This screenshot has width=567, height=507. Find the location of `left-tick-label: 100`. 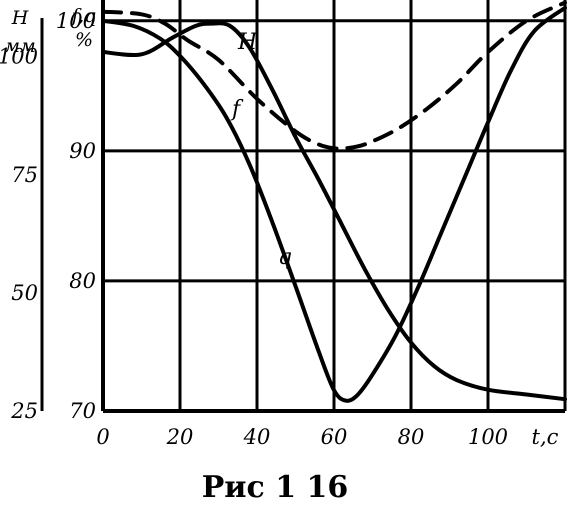

left-tick-label: 100 is located at coordinates (19, 57).